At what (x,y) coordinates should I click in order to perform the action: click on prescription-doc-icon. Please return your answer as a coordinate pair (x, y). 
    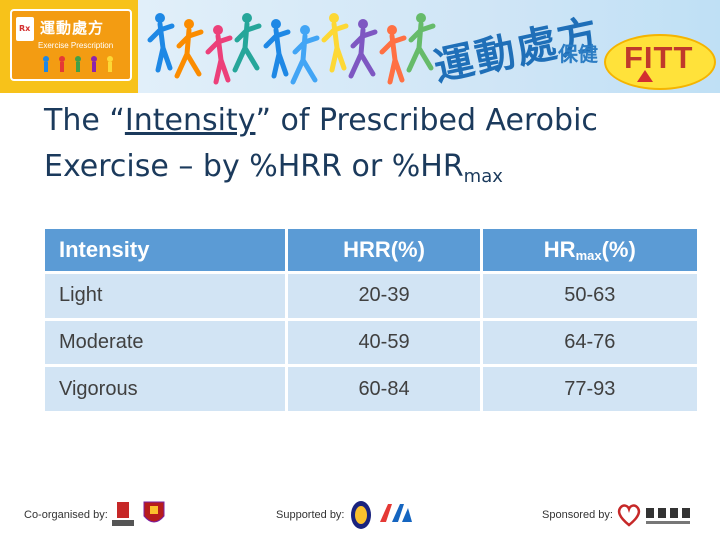
    Looking at the image, I should click on (25, 29).